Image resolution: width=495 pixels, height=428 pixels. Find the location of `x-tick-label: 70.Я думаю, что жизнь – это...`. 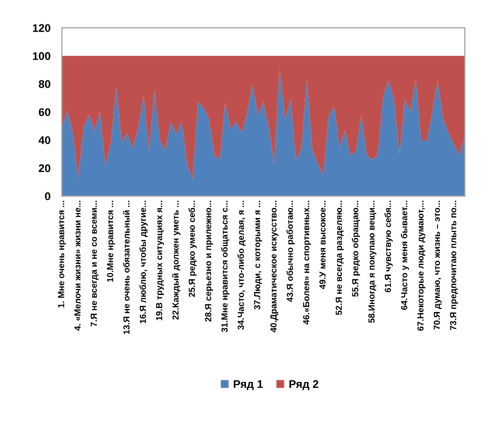

x-tick-label: 70.Я думаю, что жизнь – это... is located at coordinates (438, 265).